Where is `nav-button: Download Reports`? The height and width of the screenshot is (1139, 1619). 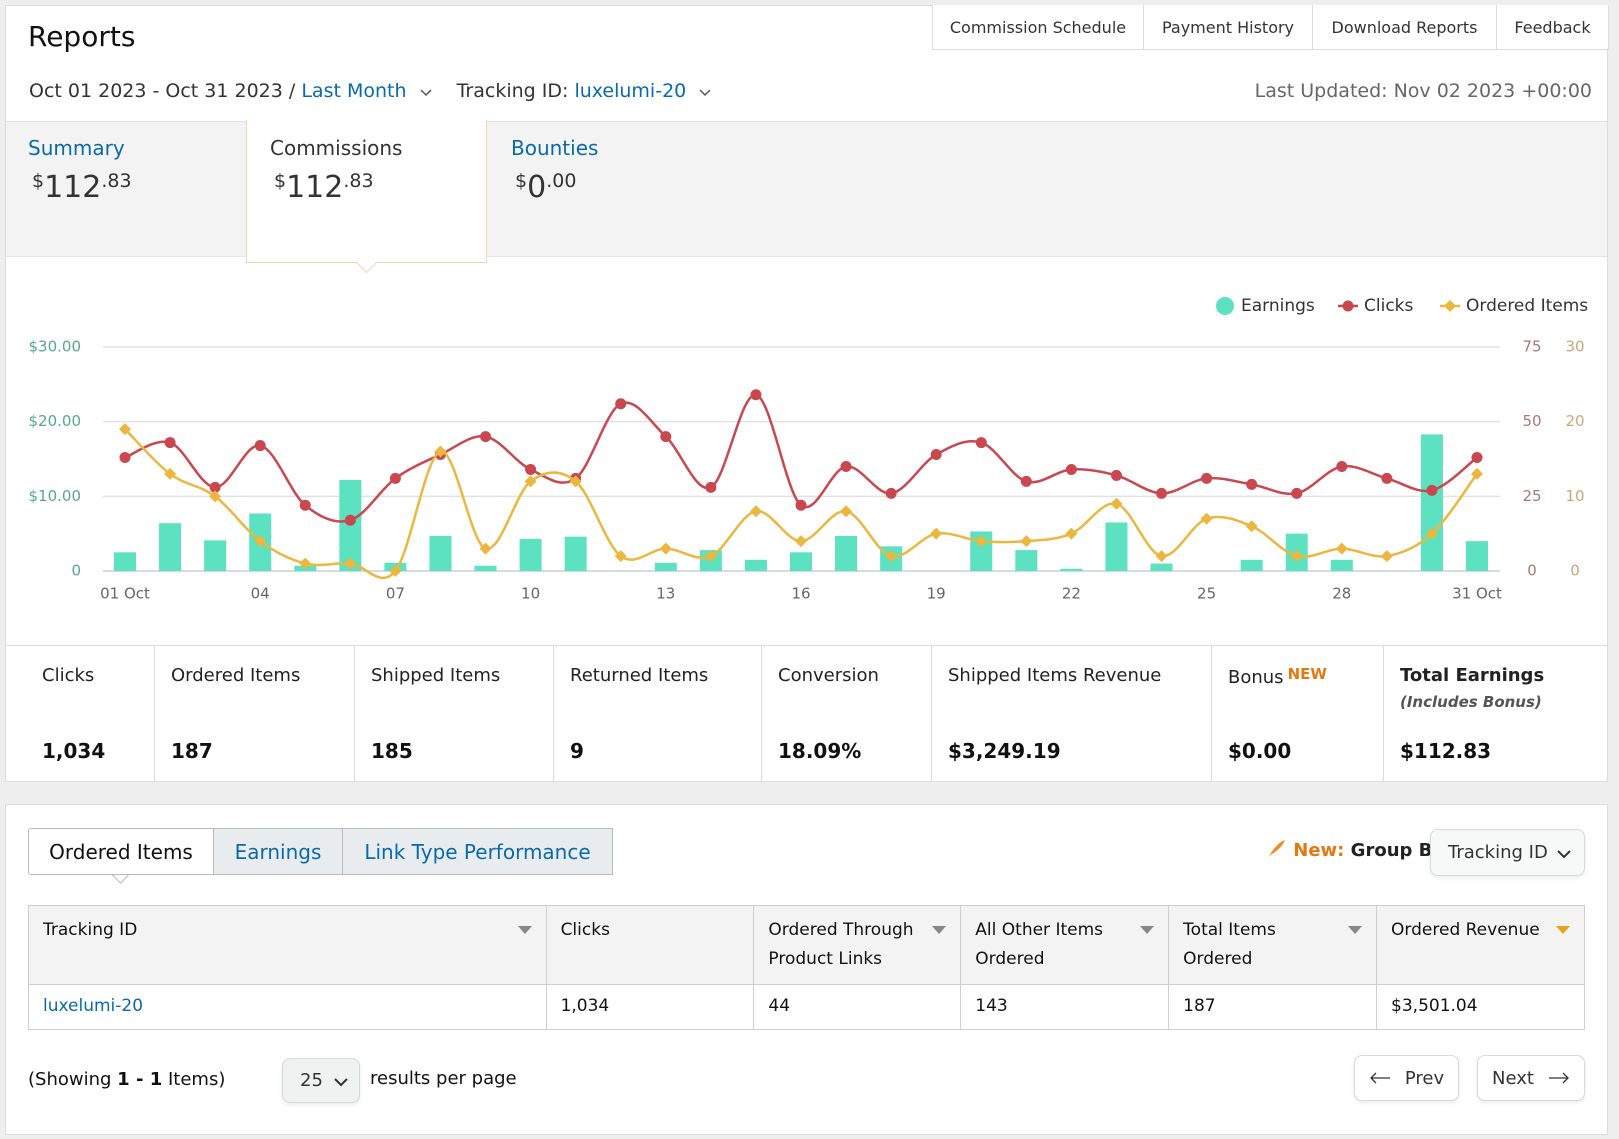
nav-button: Download Reports is located at coordinates (1404, 27).